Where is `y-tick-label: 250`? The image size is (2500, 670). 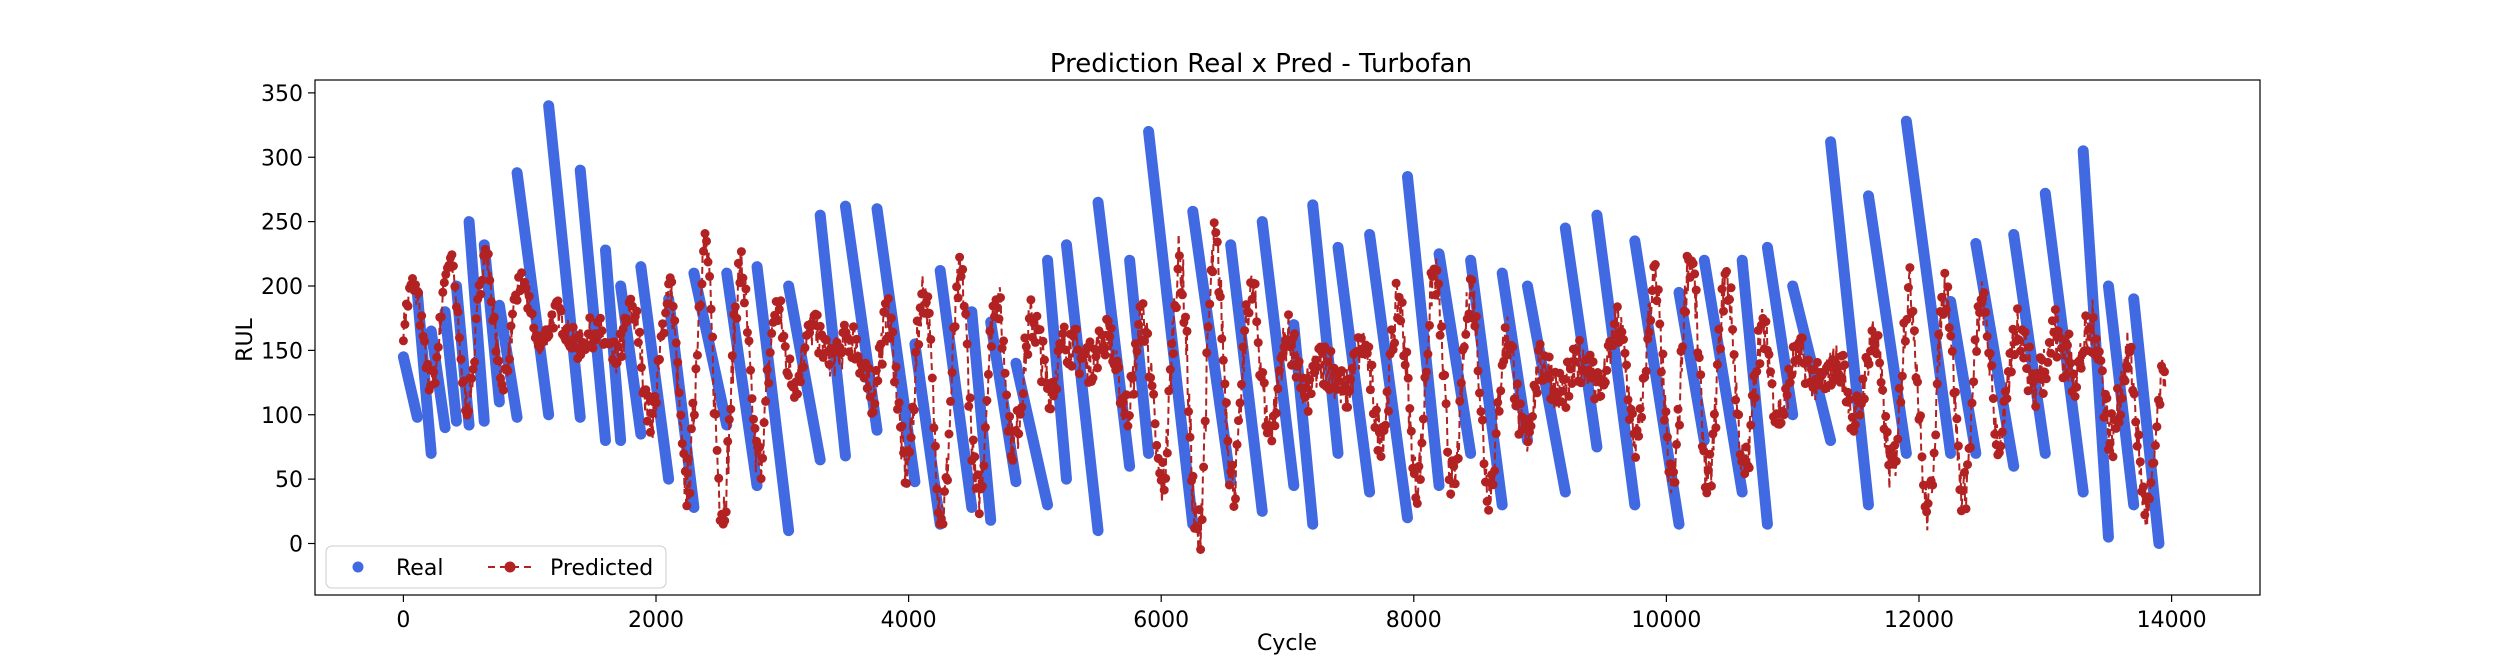
y-tick-label: 250 is located at coordinates (282, 223).